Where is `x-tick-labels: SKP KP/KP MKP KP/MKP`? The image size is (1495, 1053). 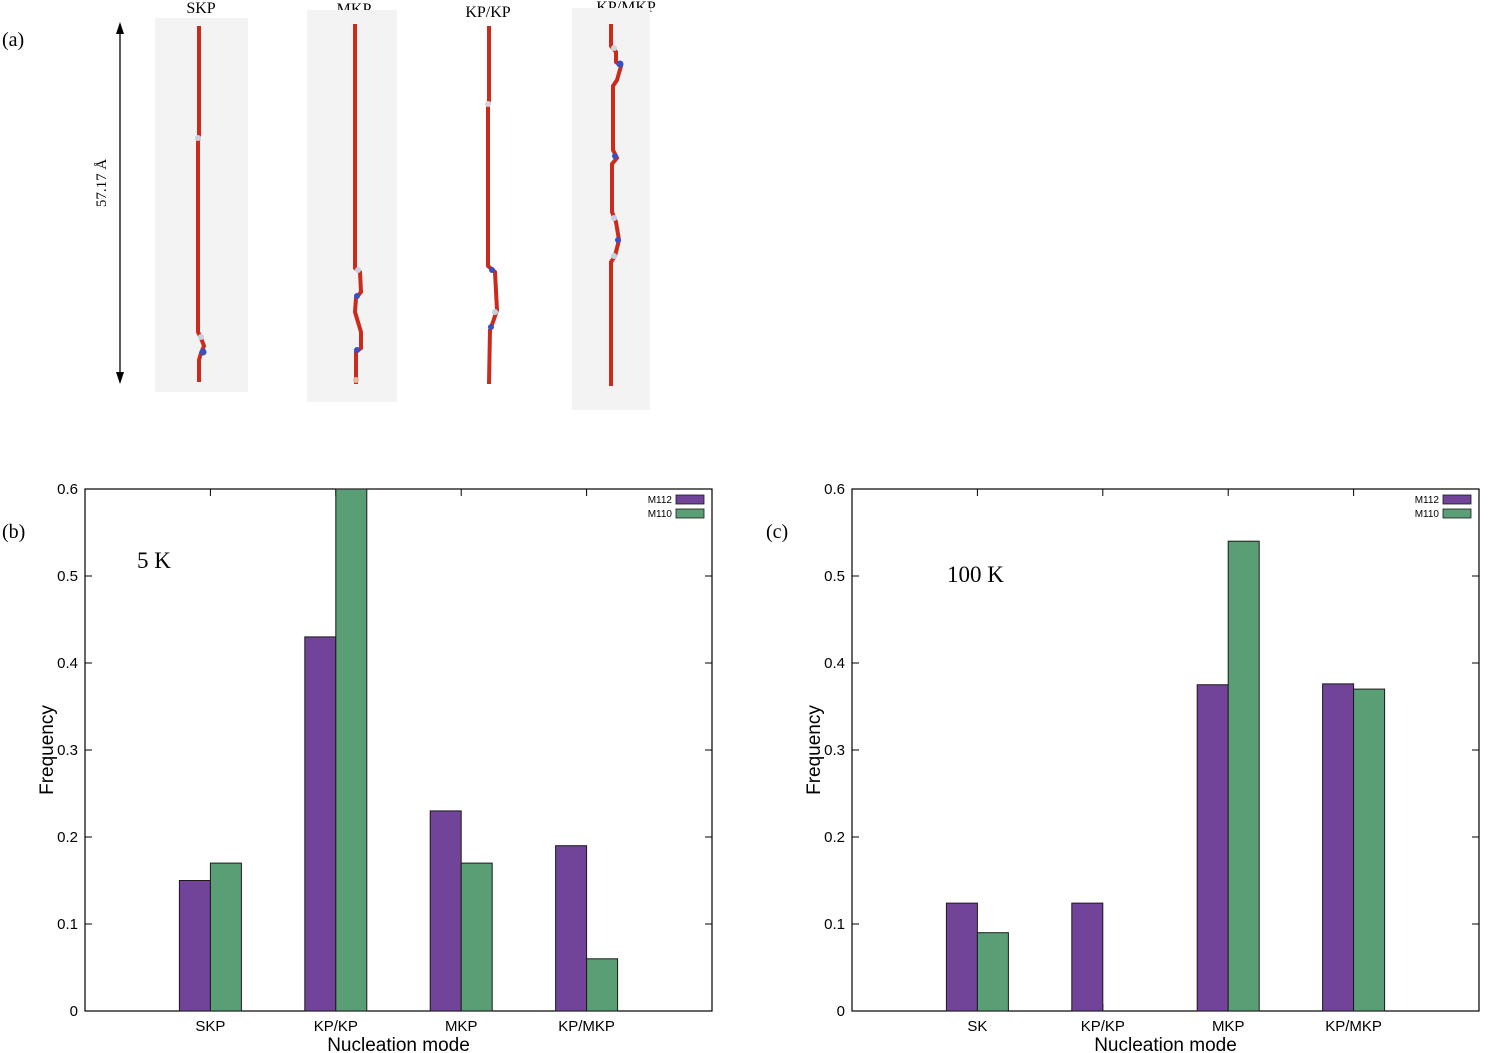
x-tick-labels: SKP KP/KP MKP KP/MKP is located at coordinates (405, 1026).